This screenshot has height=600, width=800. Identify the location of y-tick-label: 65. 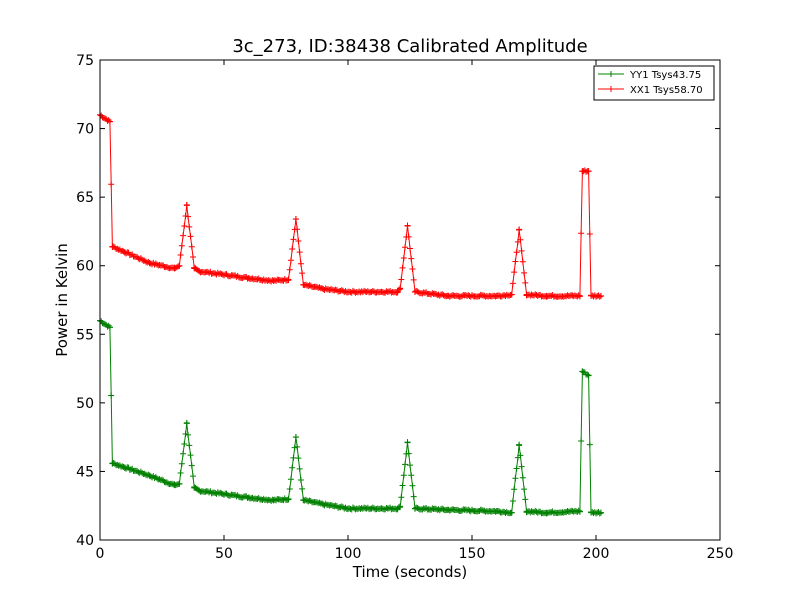
(85, 198).